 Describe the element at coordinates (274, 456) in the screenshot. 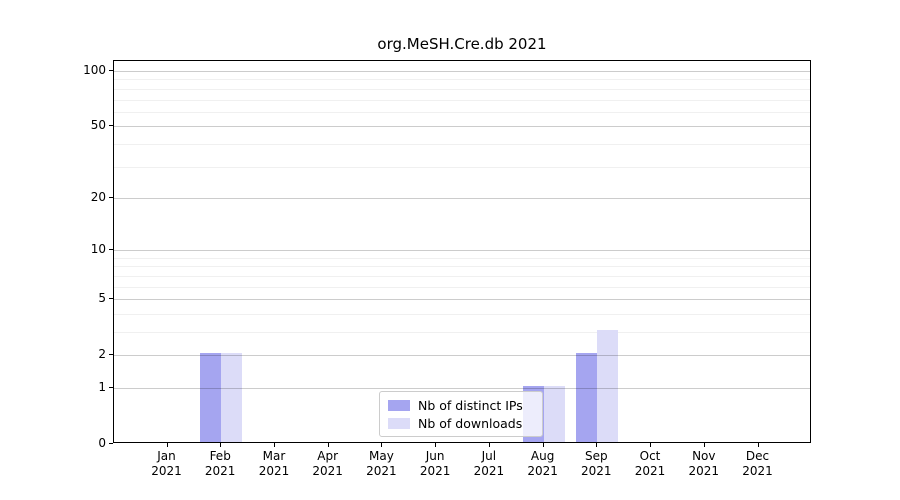

I see `x-tick-label-line: Mar` at that location.